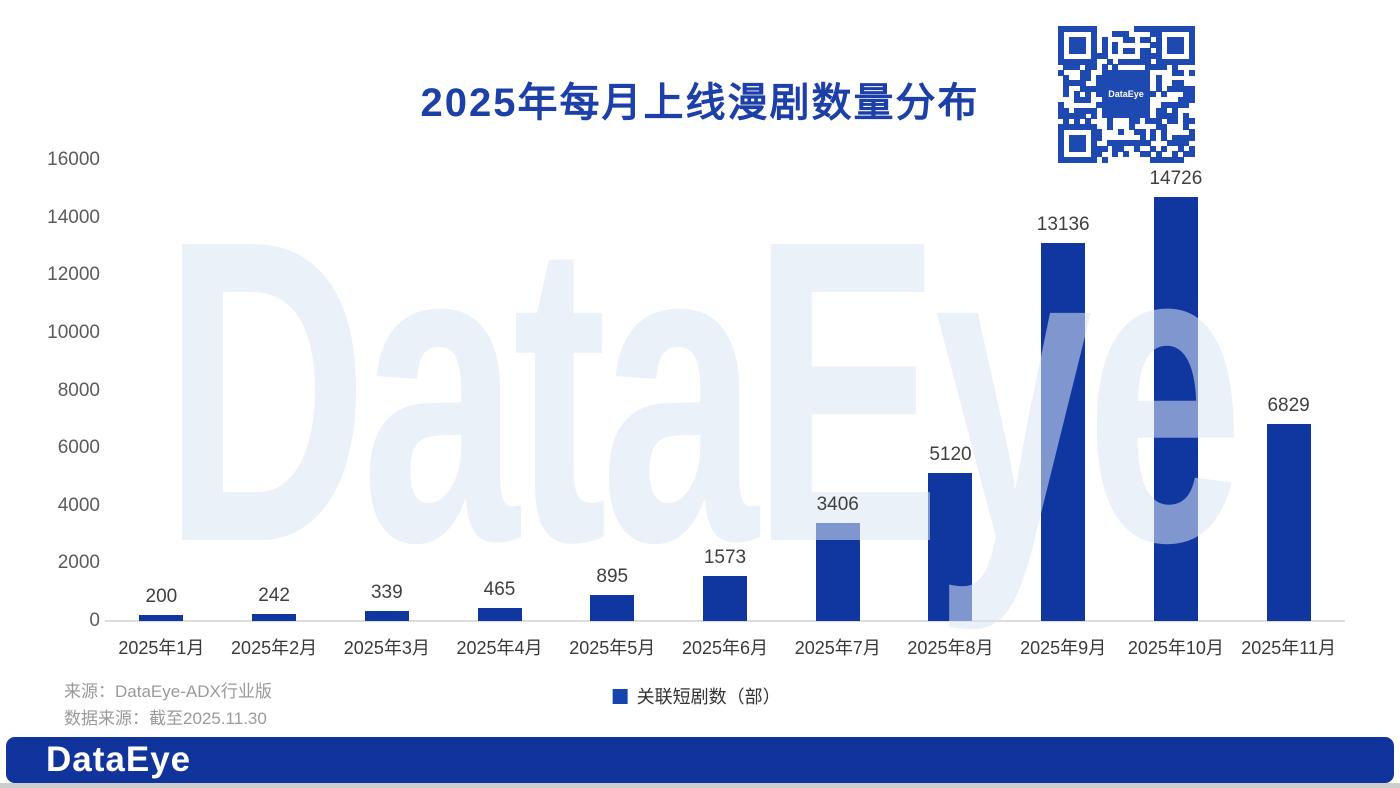  Describe the element at coordinates (1175, 648) in the screenshot. I see `x-axis-tick-label: 2025年10月` at that location.